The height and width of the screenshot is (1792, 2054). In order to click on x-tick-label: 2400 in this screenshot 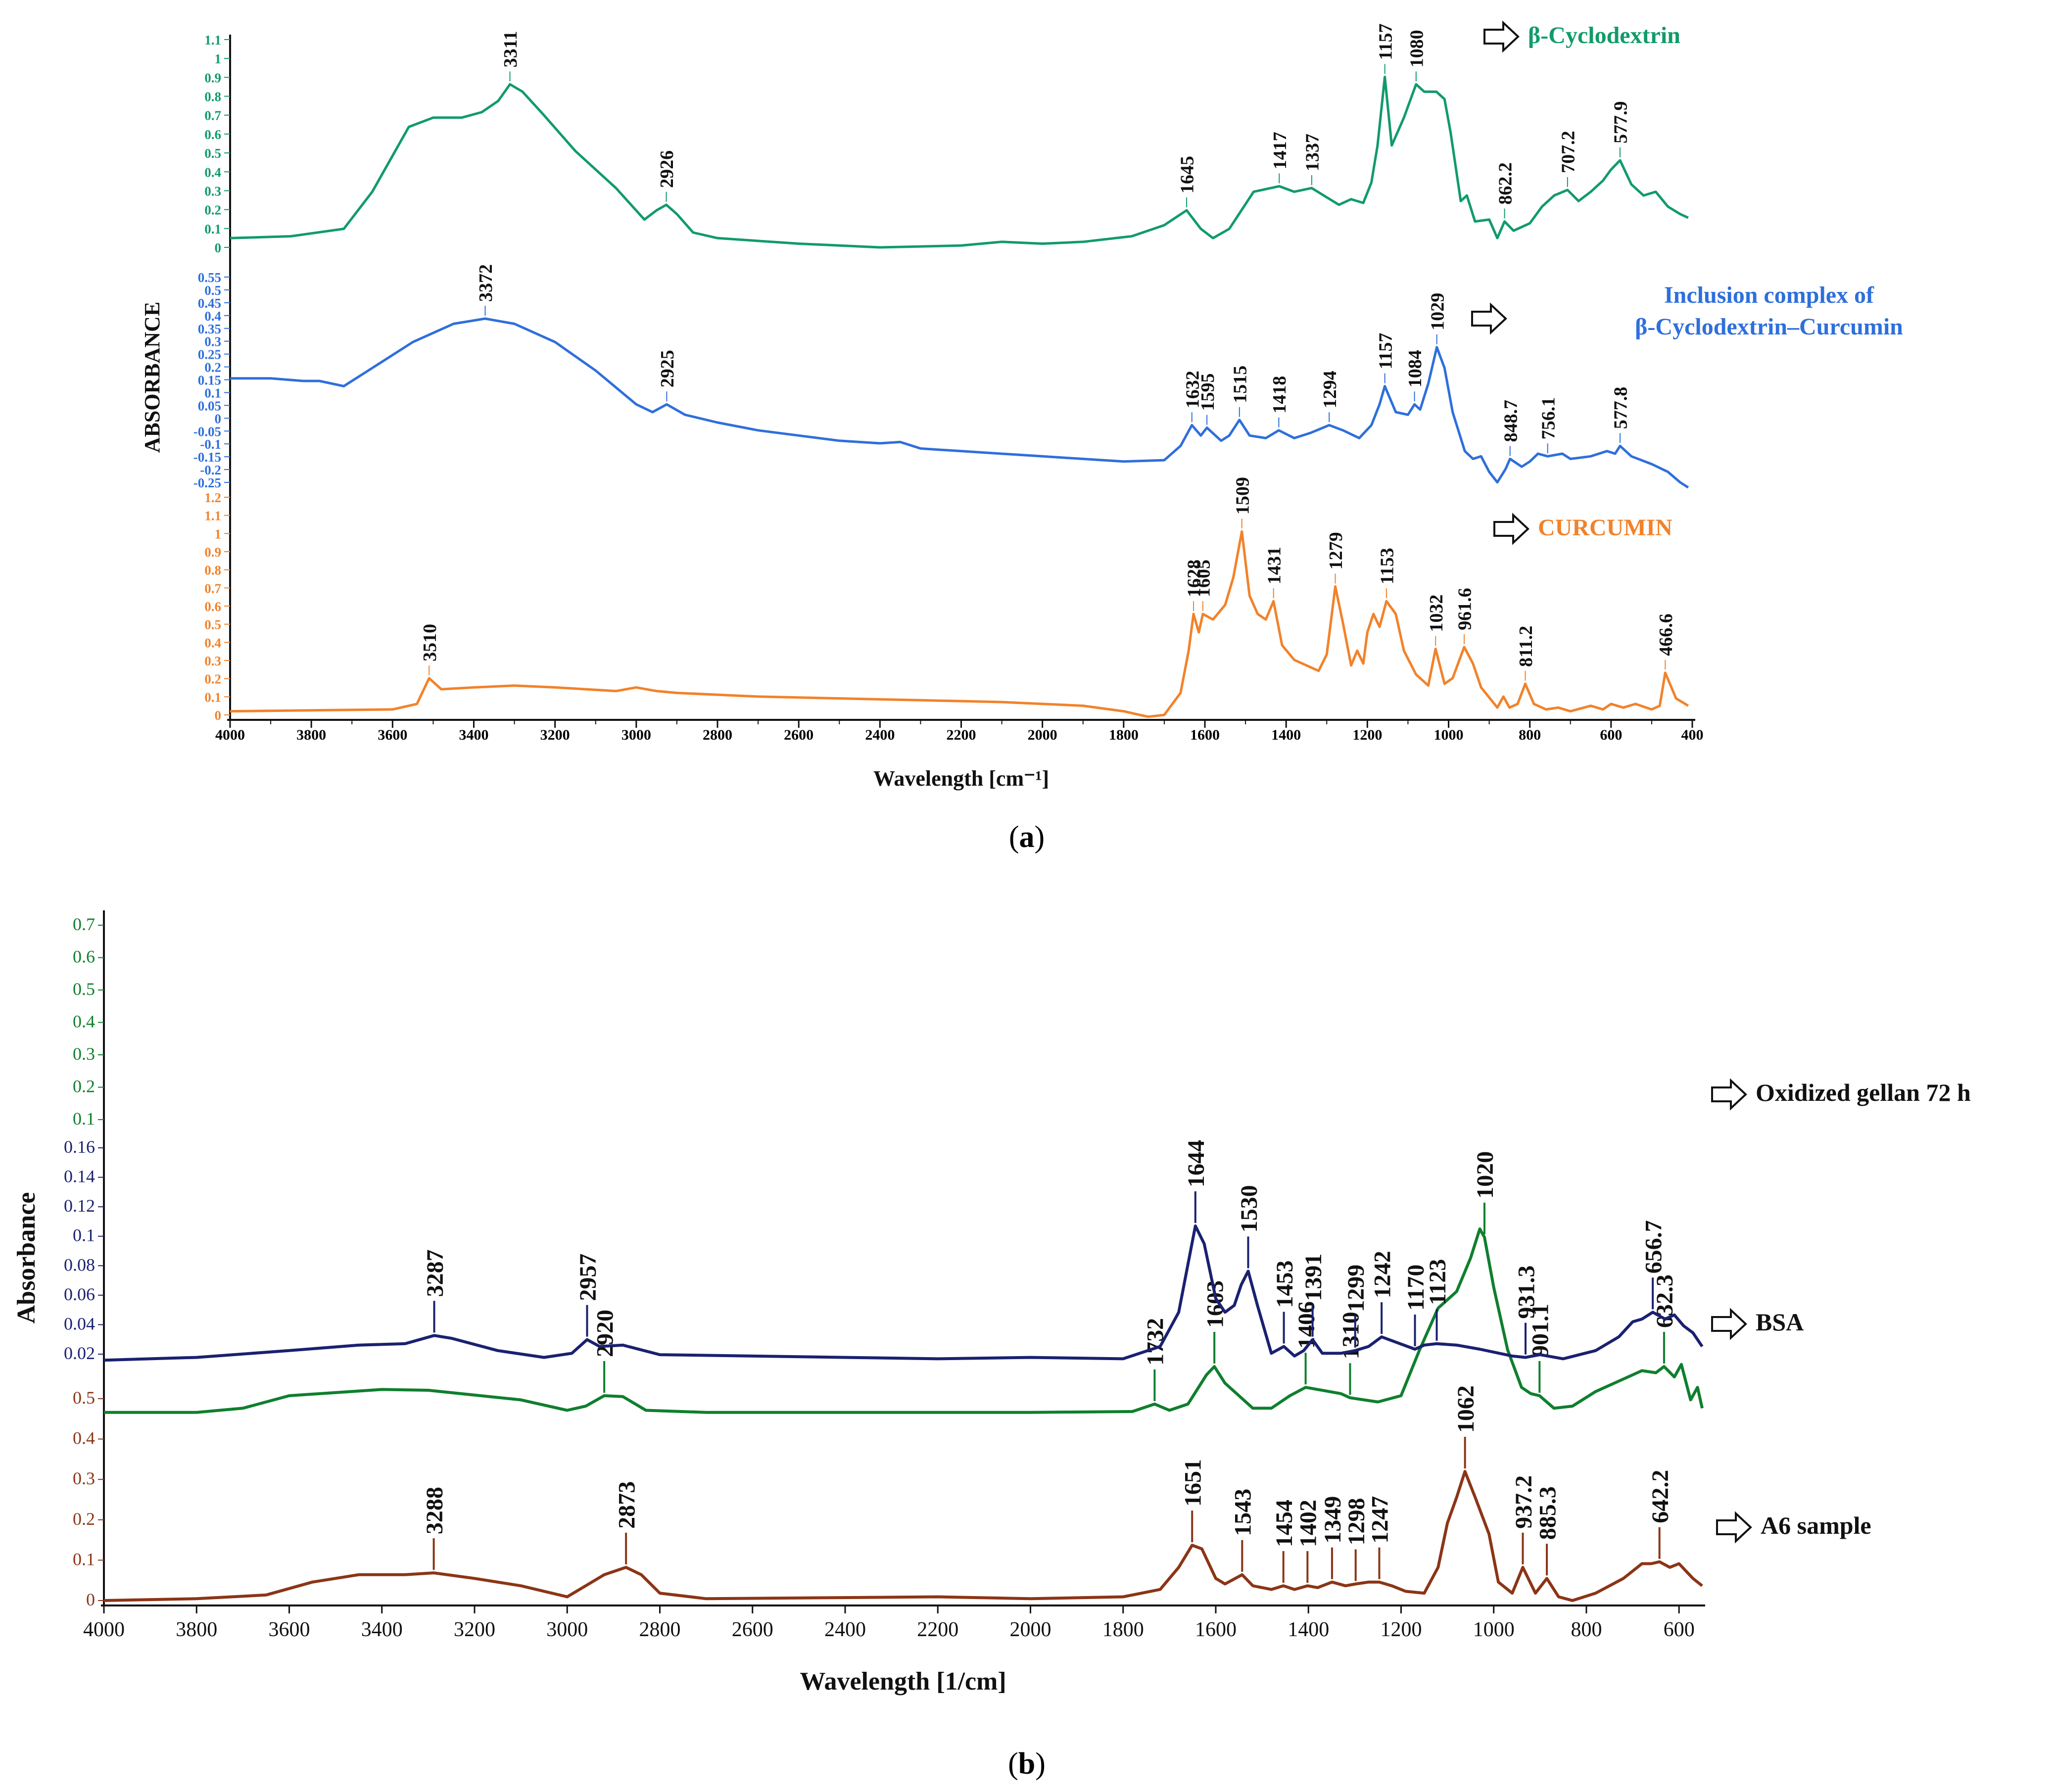, I will do `click(845, 1629)`.